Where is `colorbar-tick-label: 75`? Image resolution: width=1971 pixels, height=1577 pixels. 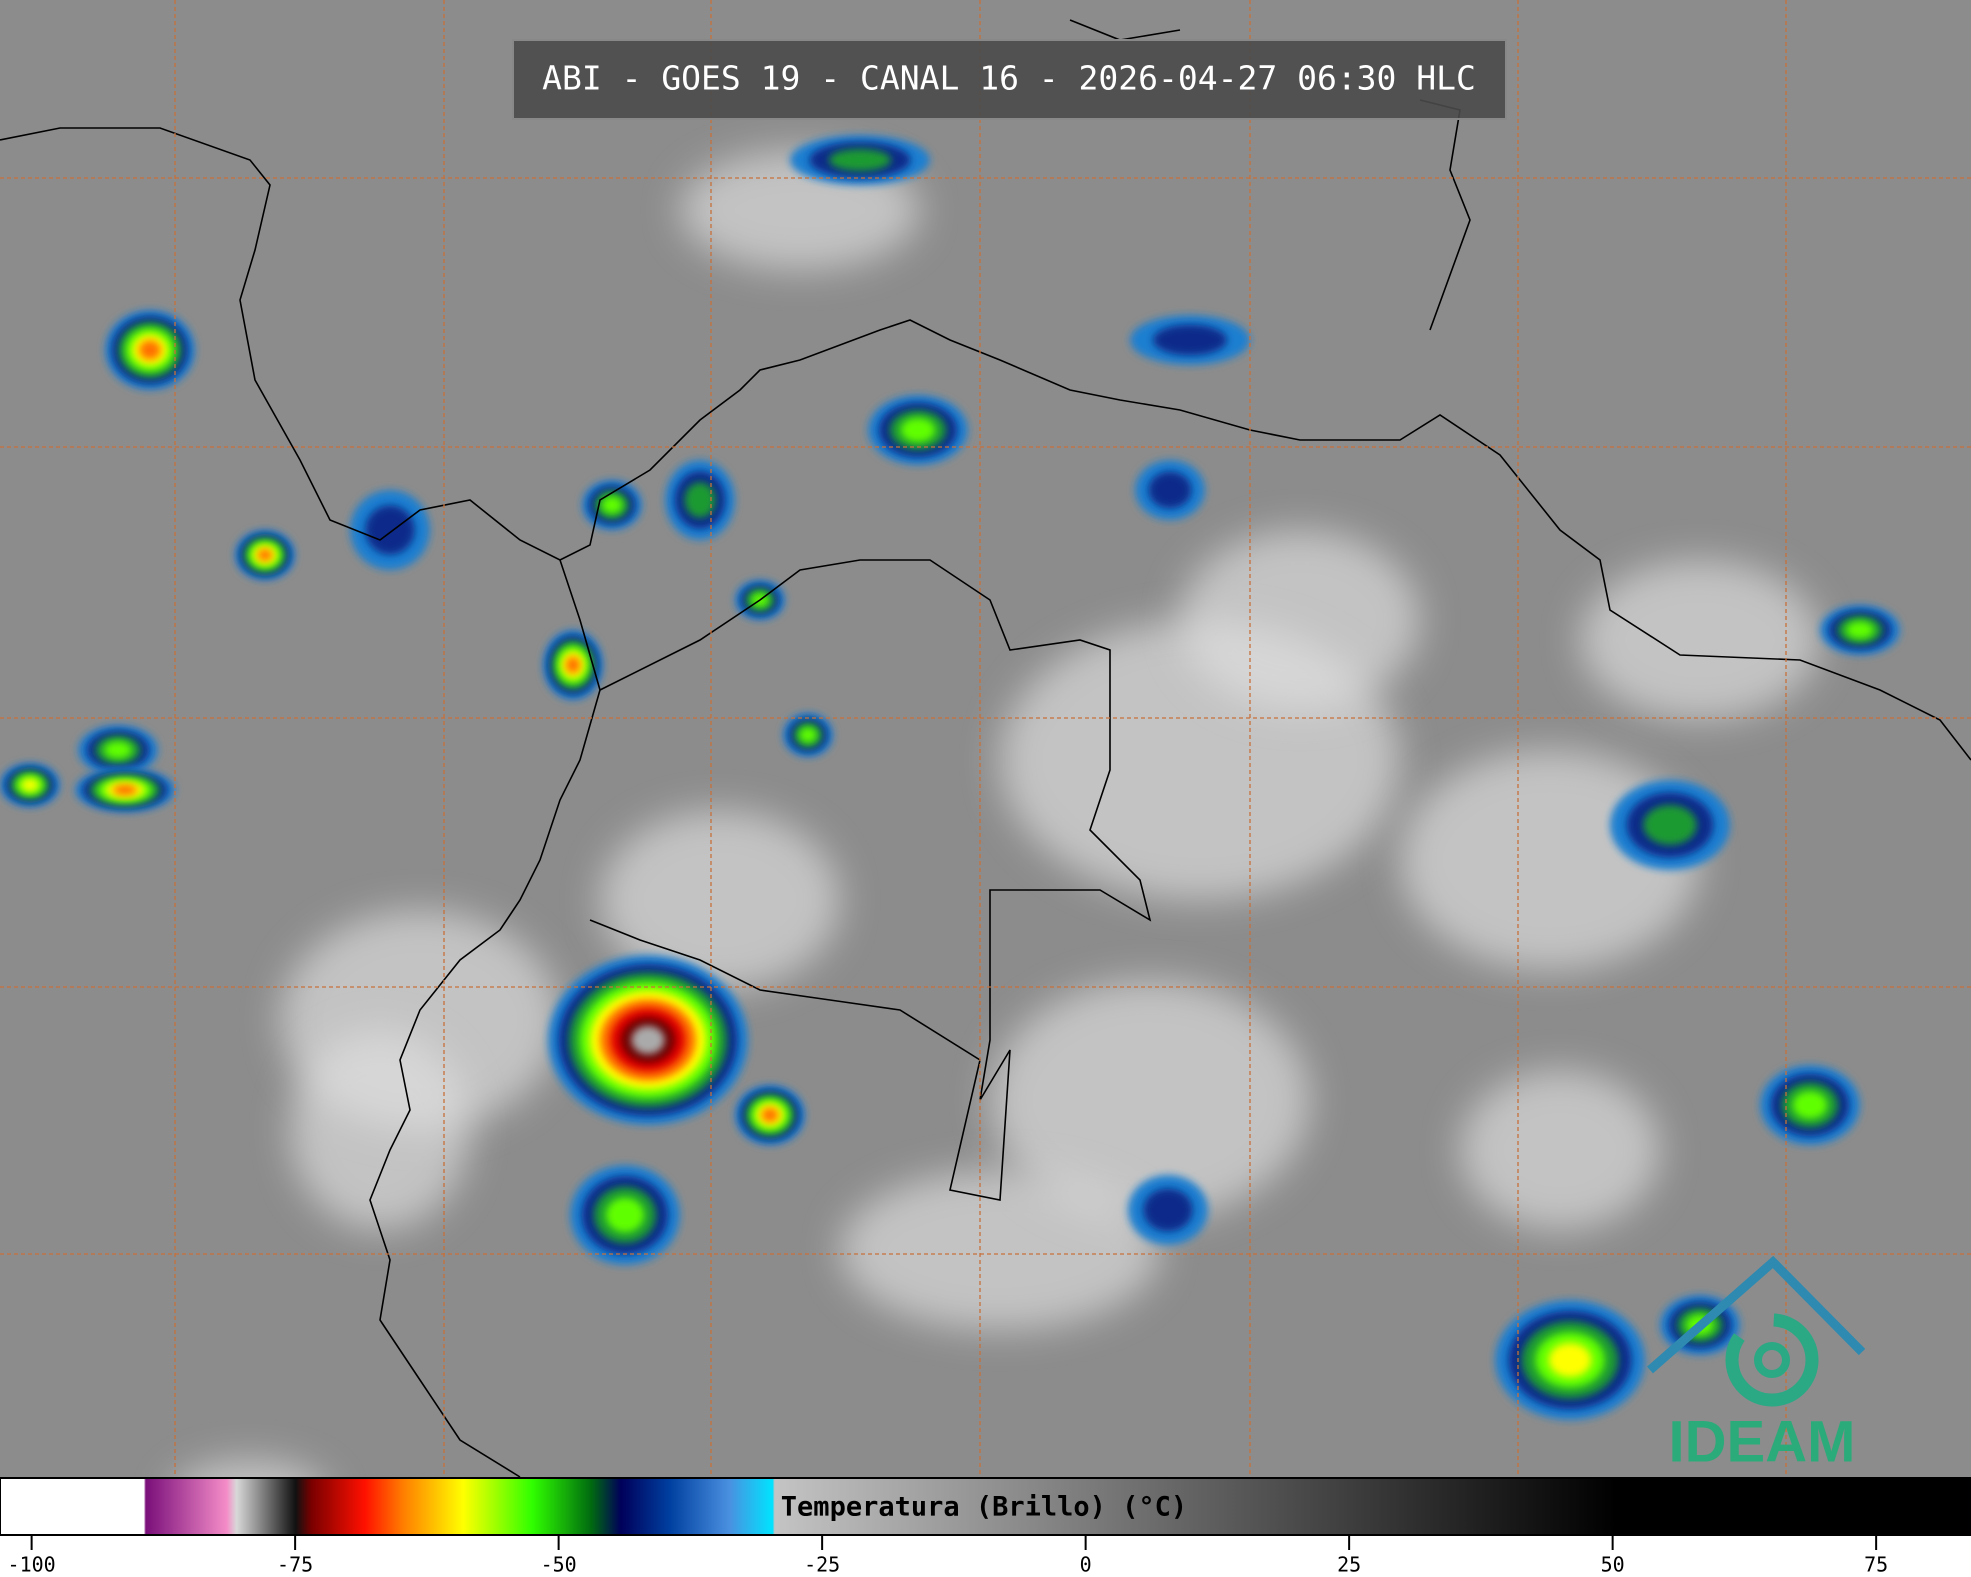
colorbar-tick-label: 75 is located at coordinates (1876, 1565).